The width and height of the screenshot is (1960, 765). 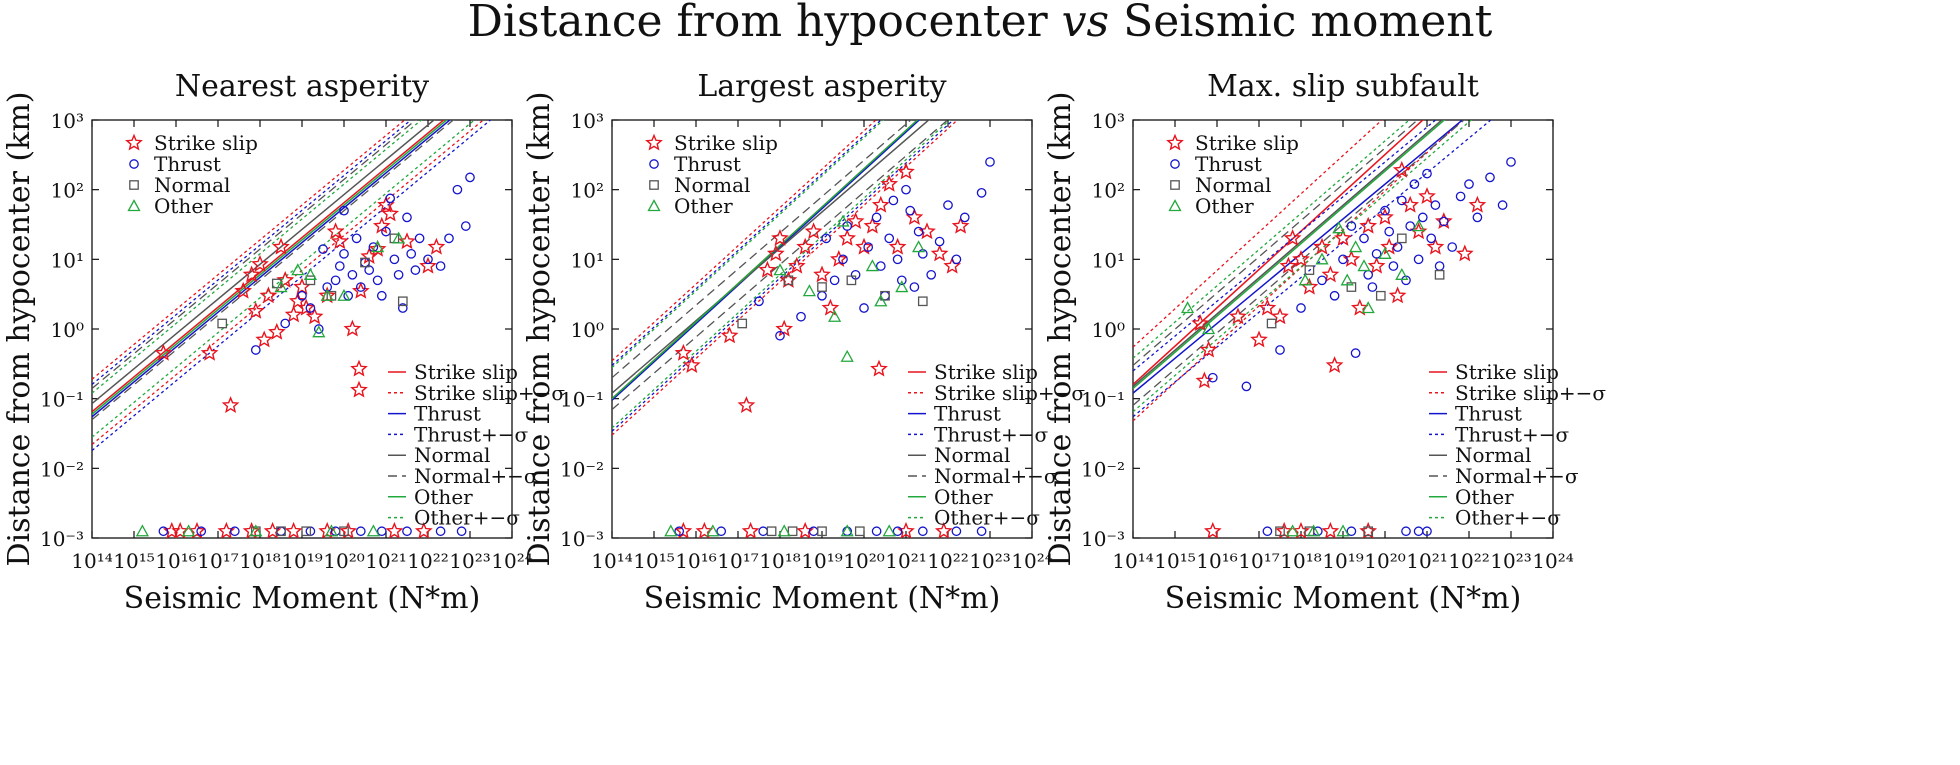 I want to click on y-axis-label: Distance from hypocenter (km), so click(x=539, y=328).